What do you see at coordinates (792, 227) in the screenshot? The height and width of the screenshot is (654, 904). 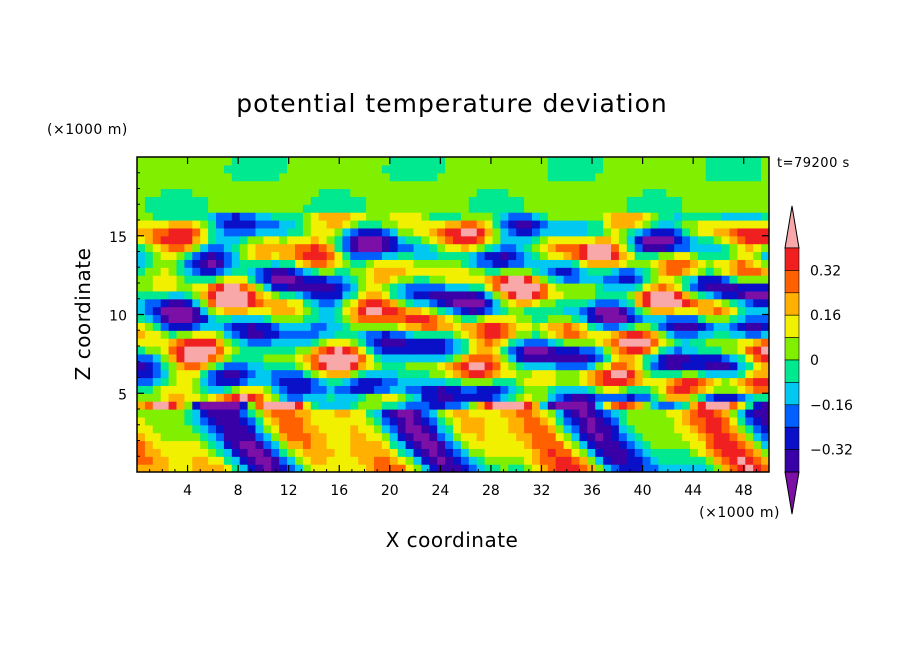 I see `colorbar-segment` at bounding box center [792, 227].